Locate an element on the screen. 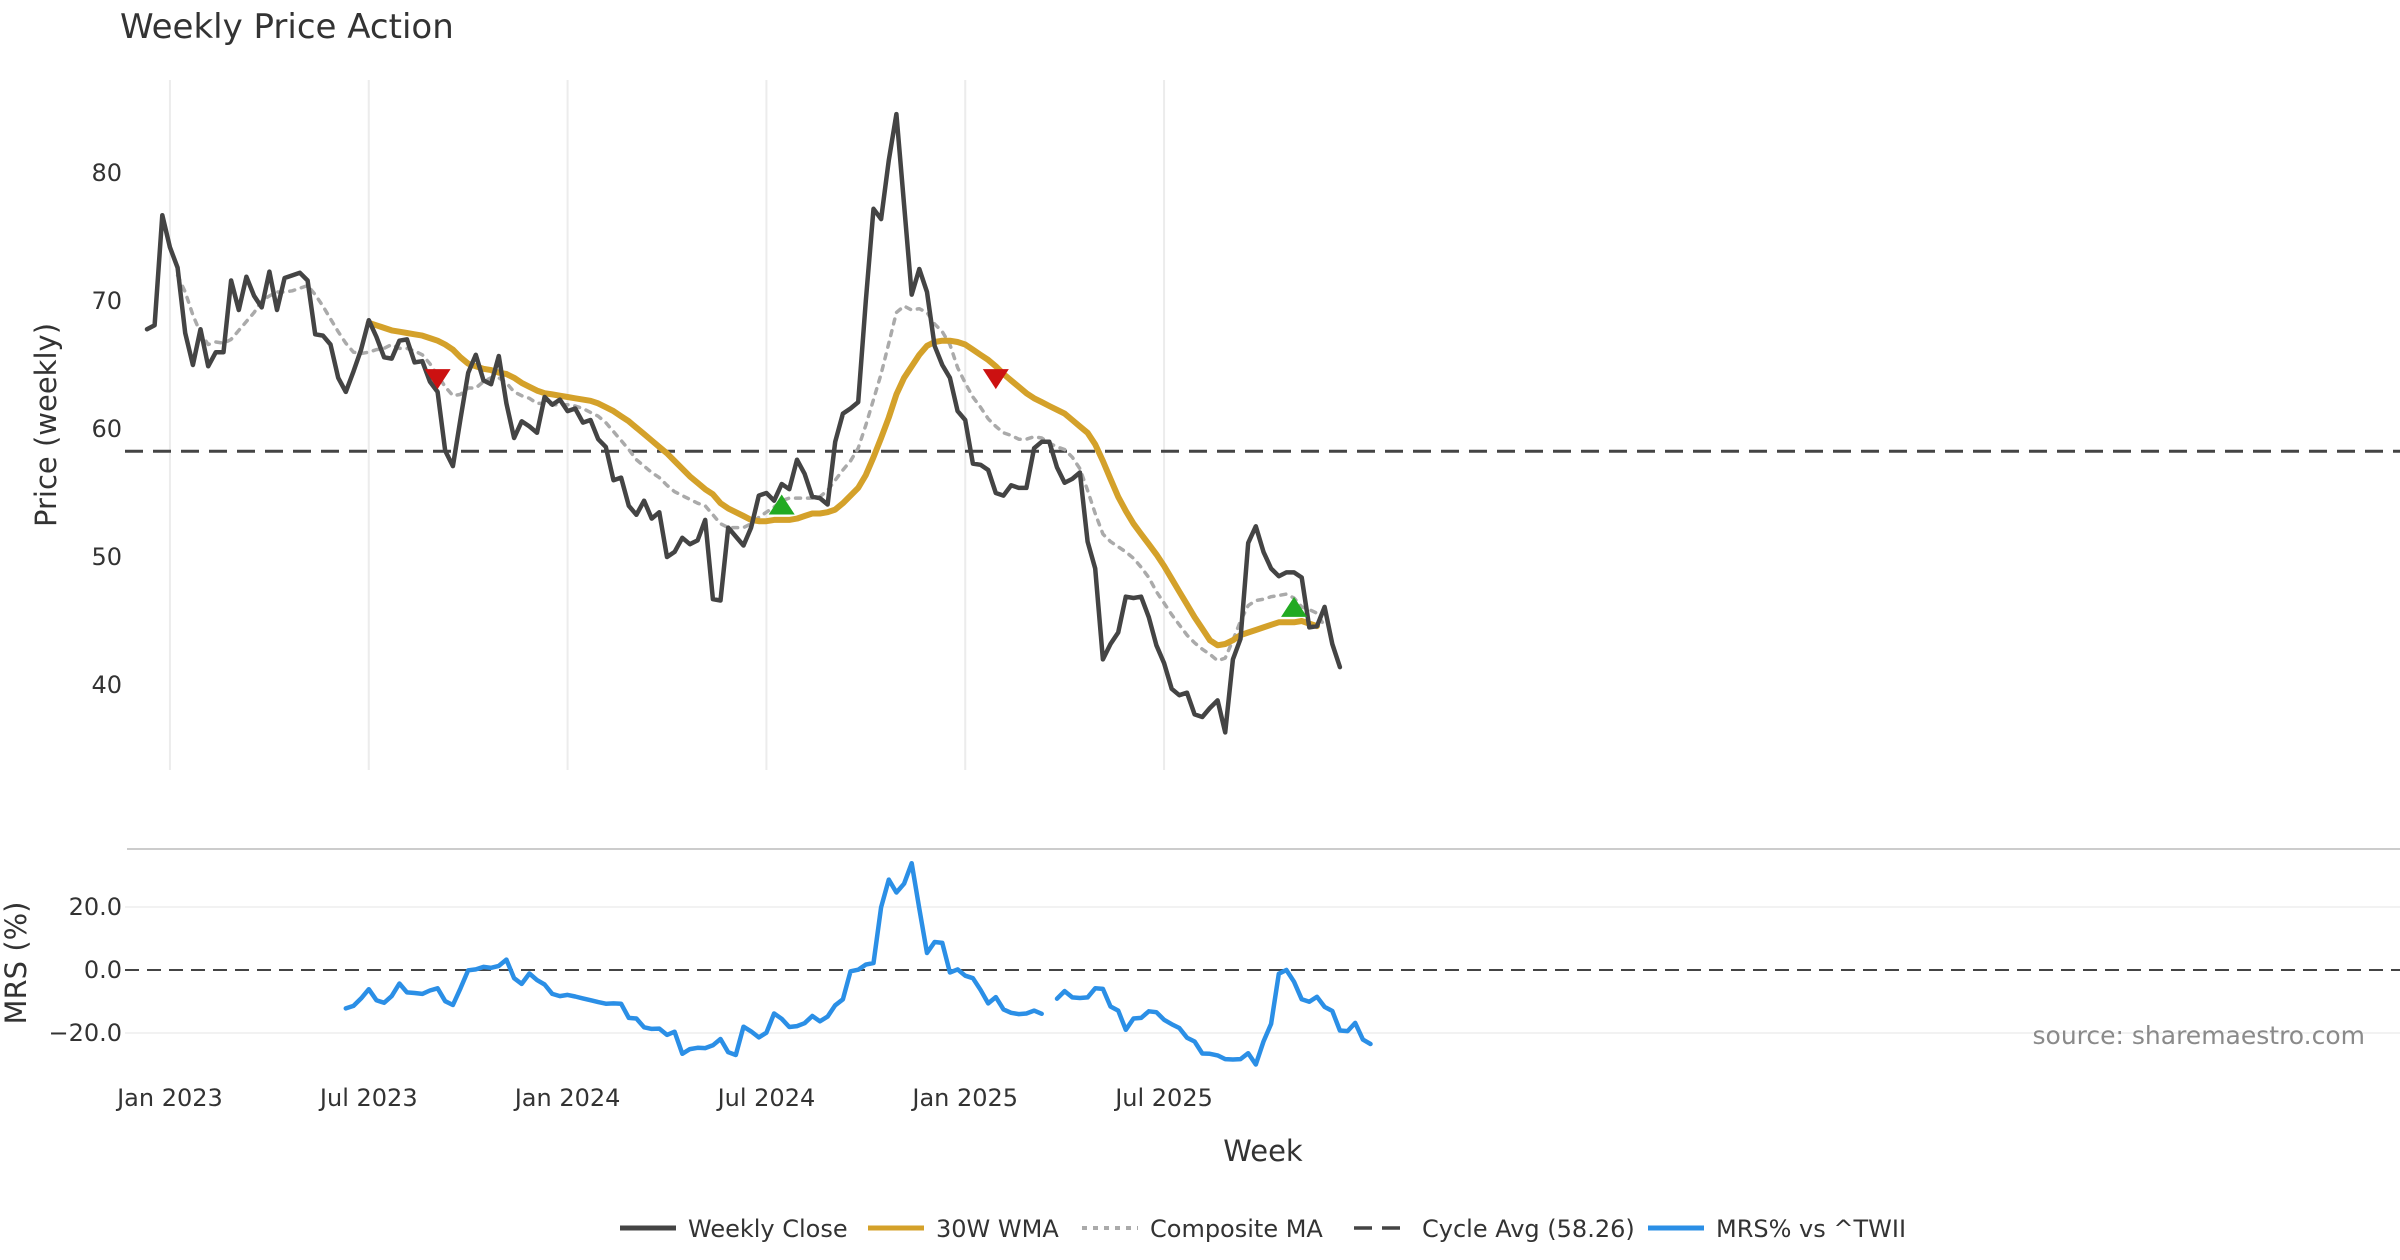 The height and width of the screenshot is (1260, 2400). mrs-panel-y-ticks: 20.0 0.0 −20.0 is located at coordinates (85, 970).